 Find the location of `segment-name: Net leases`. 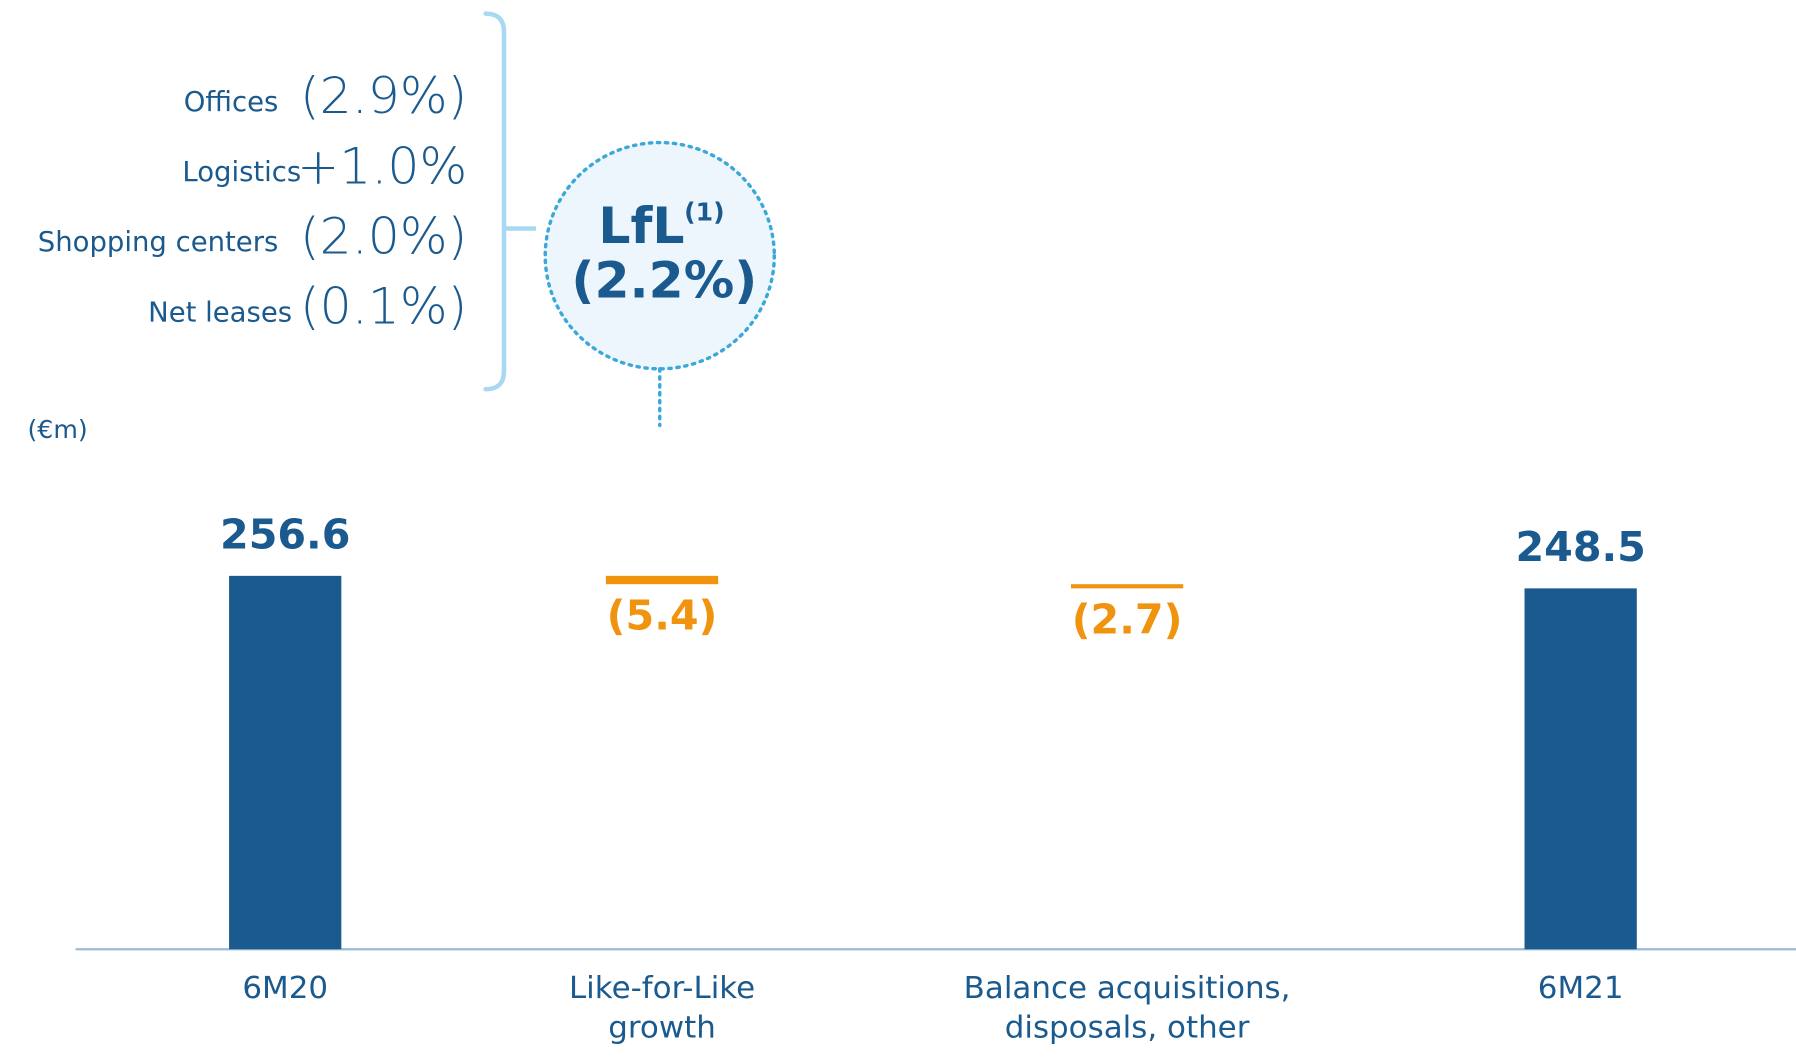

segment-name: Net leases is located at coordinates (220, 312).